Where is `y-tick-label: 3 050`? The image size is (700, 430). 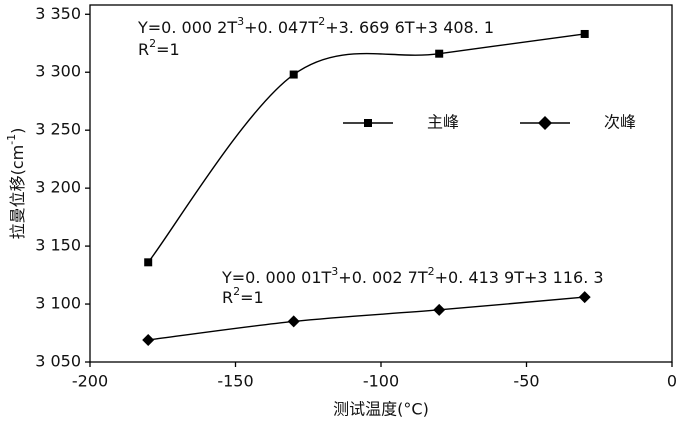 y-tick-label: 3 050 is located at coordinates (58, 361).